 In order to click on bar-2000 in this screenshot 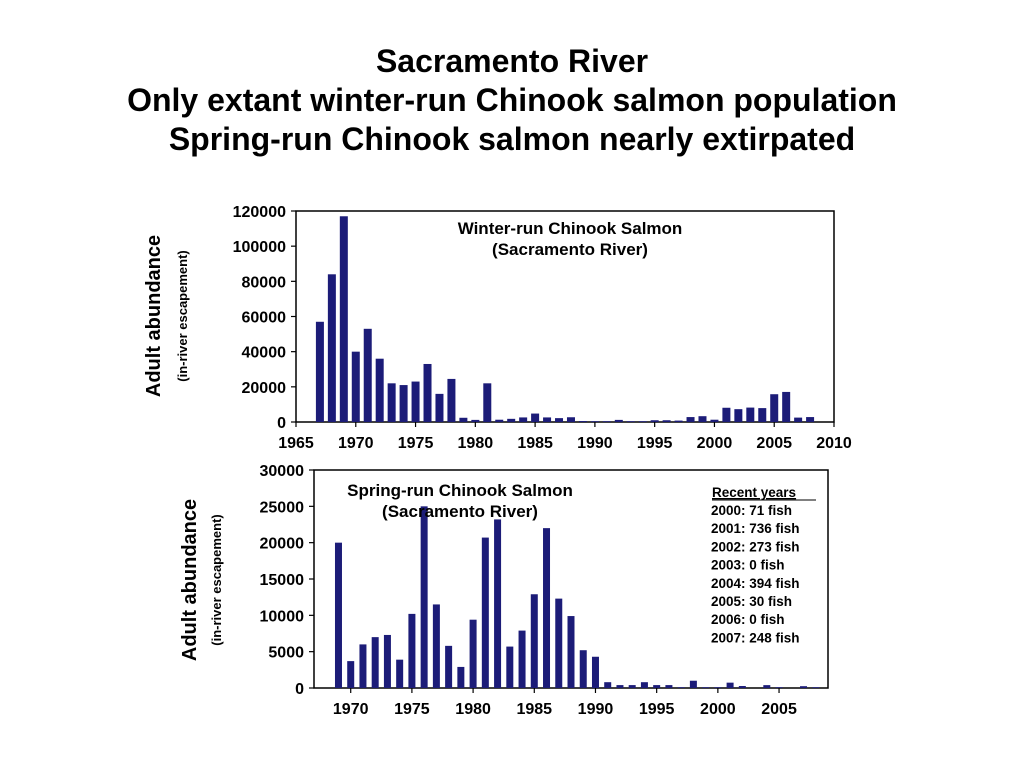, I will do `click(718, 687)`.